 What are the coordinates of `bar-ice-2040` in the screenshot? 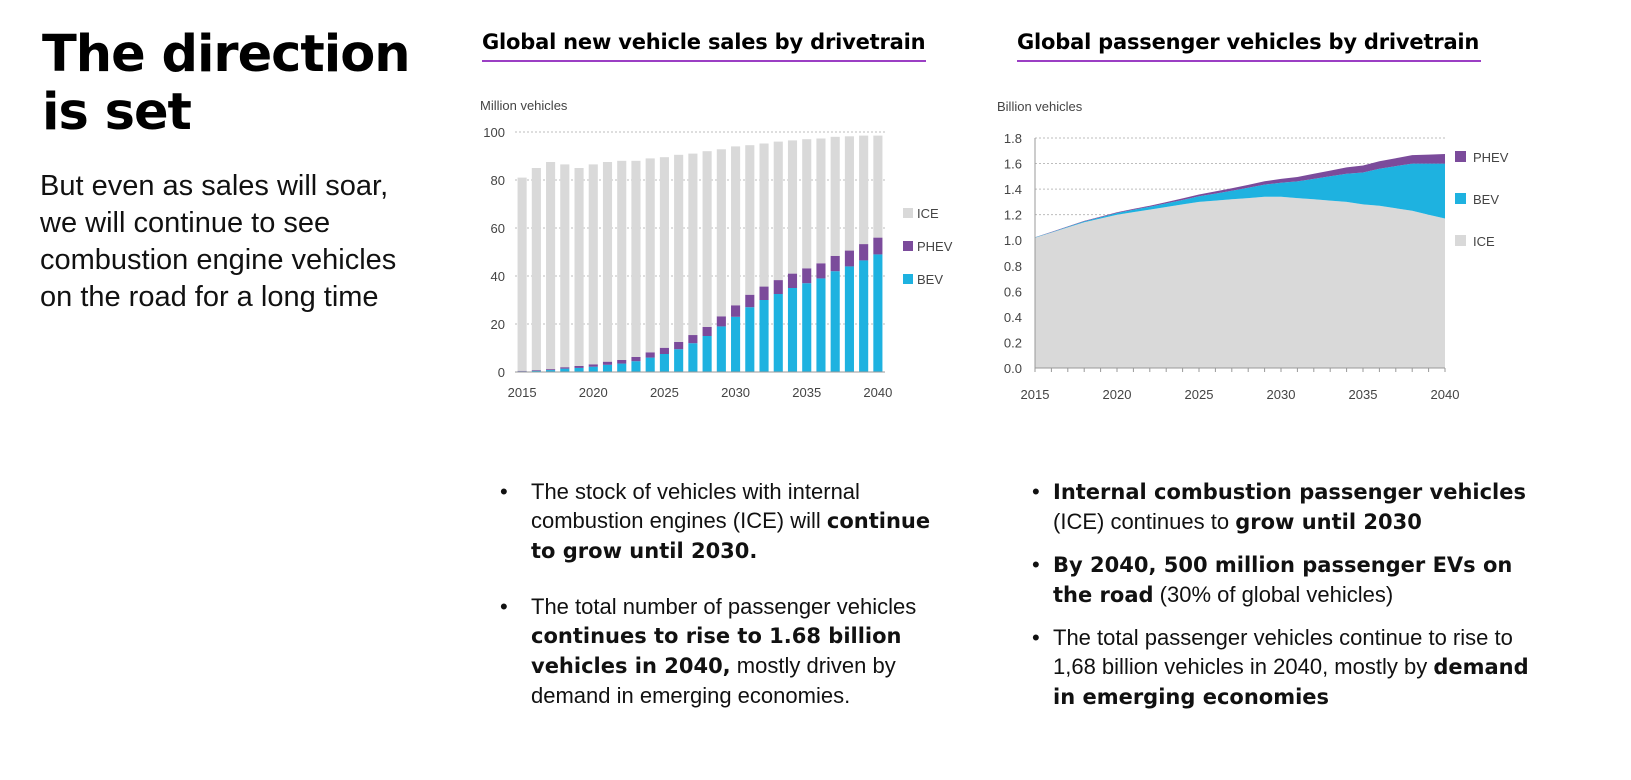 It's located at (878, 186).